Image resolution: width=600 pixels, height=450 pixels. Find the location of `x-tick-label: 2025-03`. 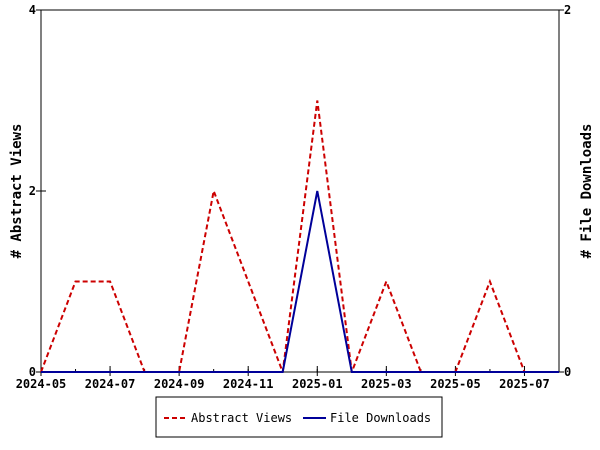

x-tick-label: 2025-03 is located at coordinates (386, 384).